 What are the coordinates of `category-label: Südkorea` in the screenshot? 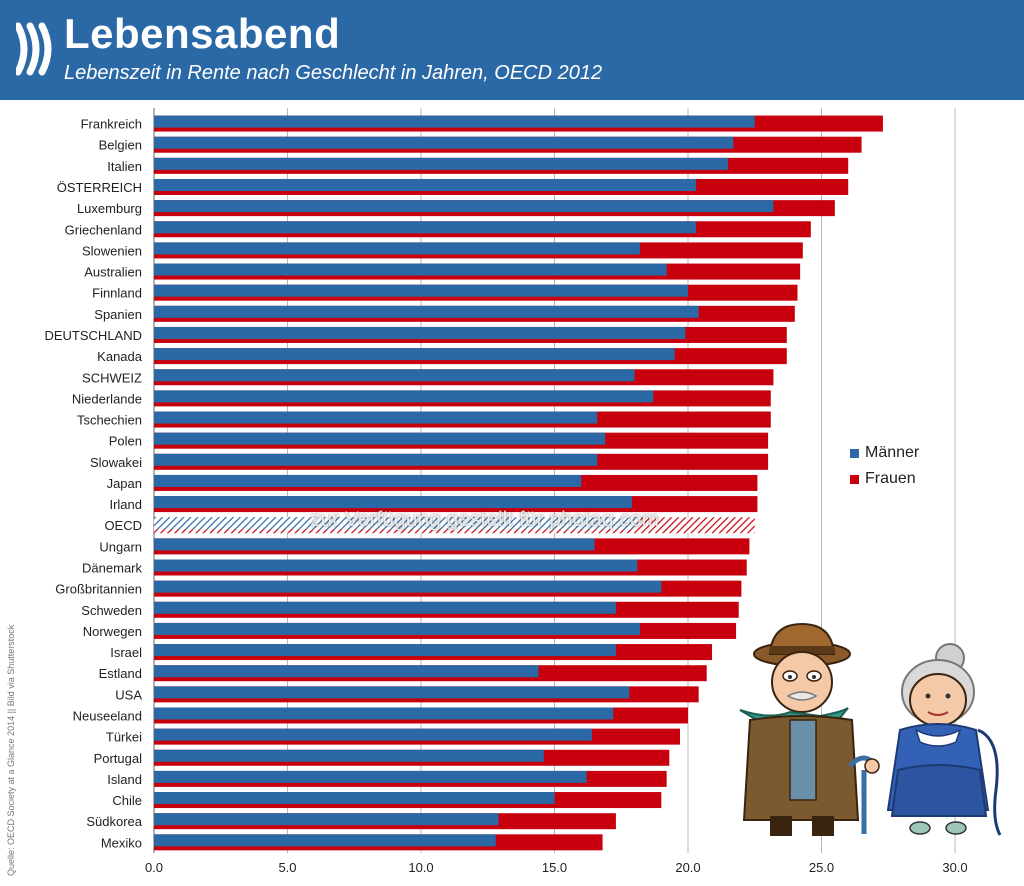 It's located at (114, 821).